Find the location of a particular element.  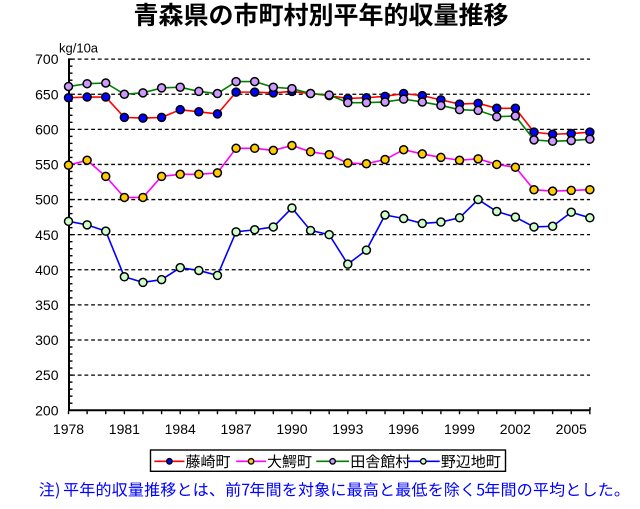

svg-text: 650 is located at coordinates (47, 94).